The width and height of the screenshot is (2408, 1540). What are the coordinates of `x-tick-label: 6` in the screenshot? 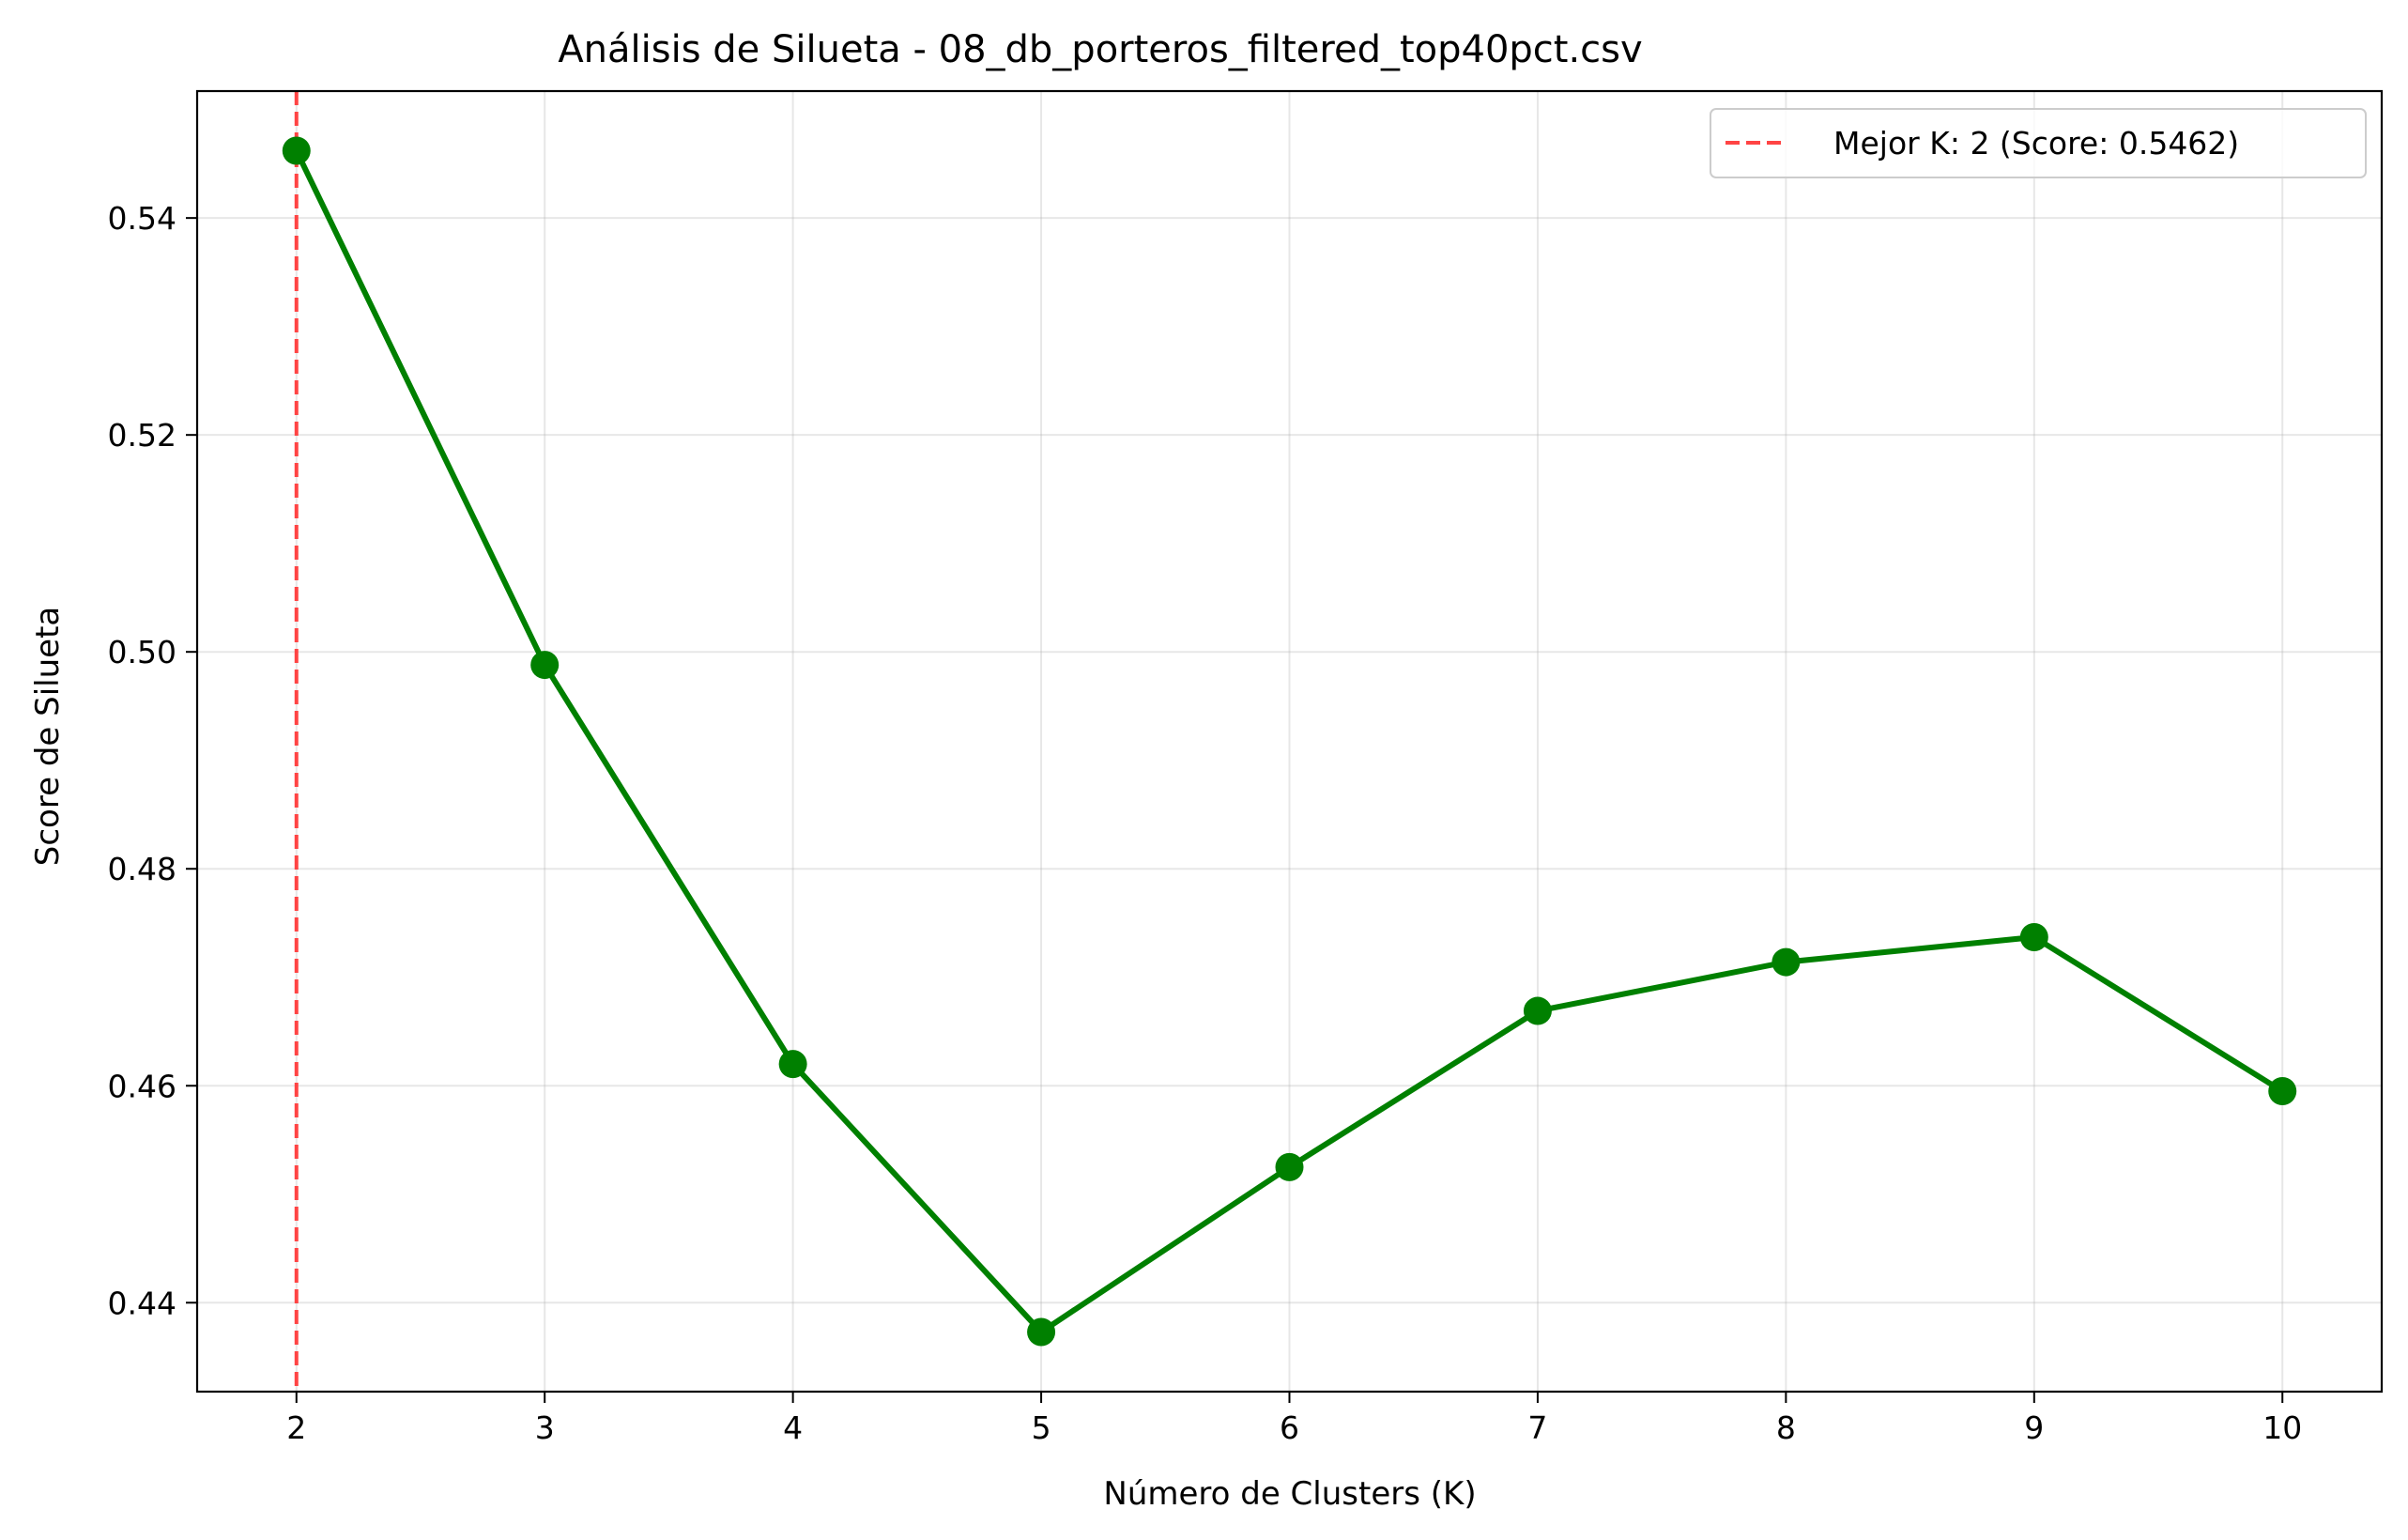 It's located at (1289, 1427).